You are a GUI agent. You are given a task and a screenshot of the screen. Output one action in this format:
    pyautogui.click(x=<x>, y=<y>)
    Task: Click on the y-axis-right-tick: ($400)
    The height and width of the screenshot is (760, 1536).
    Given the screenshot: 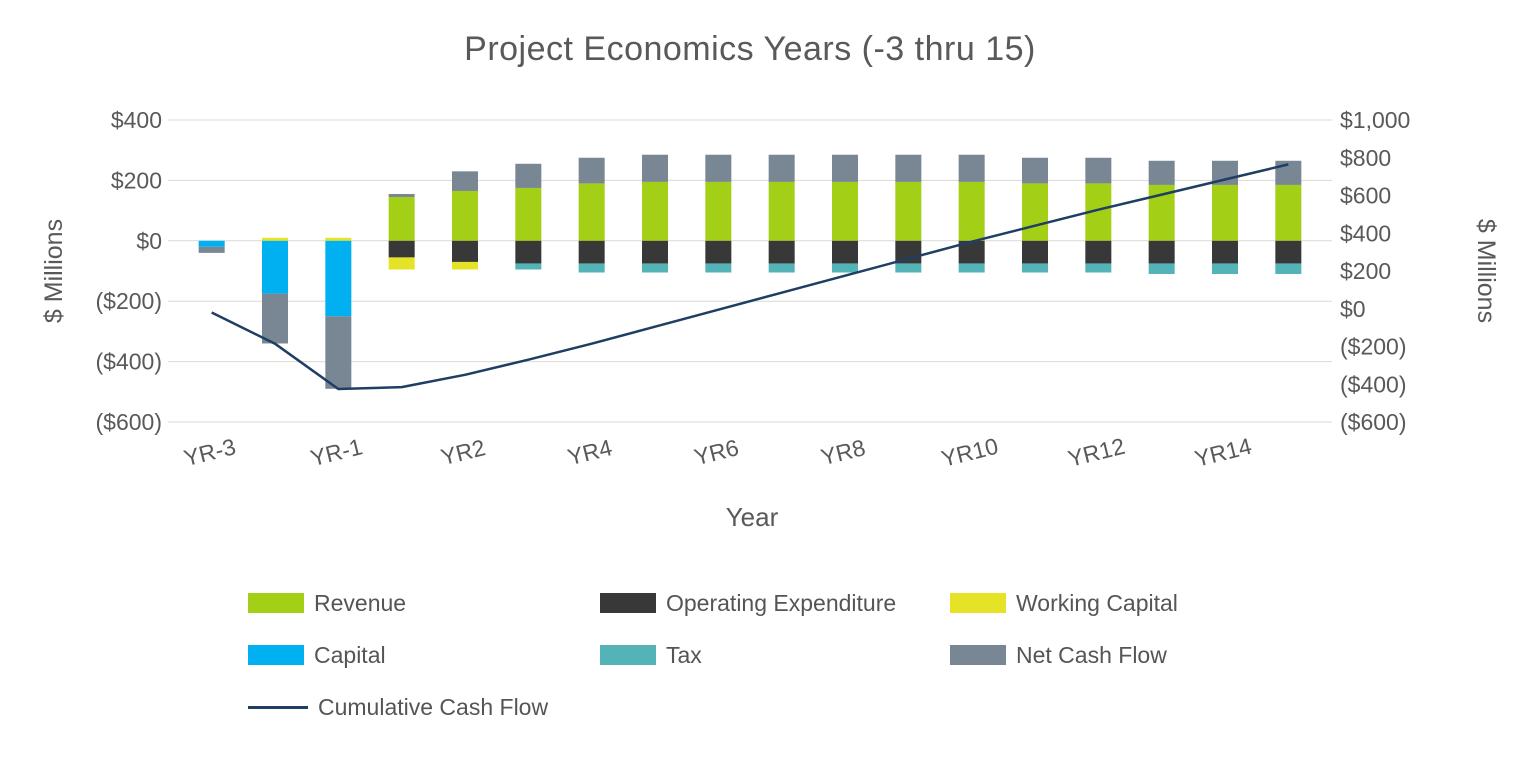 What is the action you would take?
    pyautogui.click(x=1373, y=384)
    